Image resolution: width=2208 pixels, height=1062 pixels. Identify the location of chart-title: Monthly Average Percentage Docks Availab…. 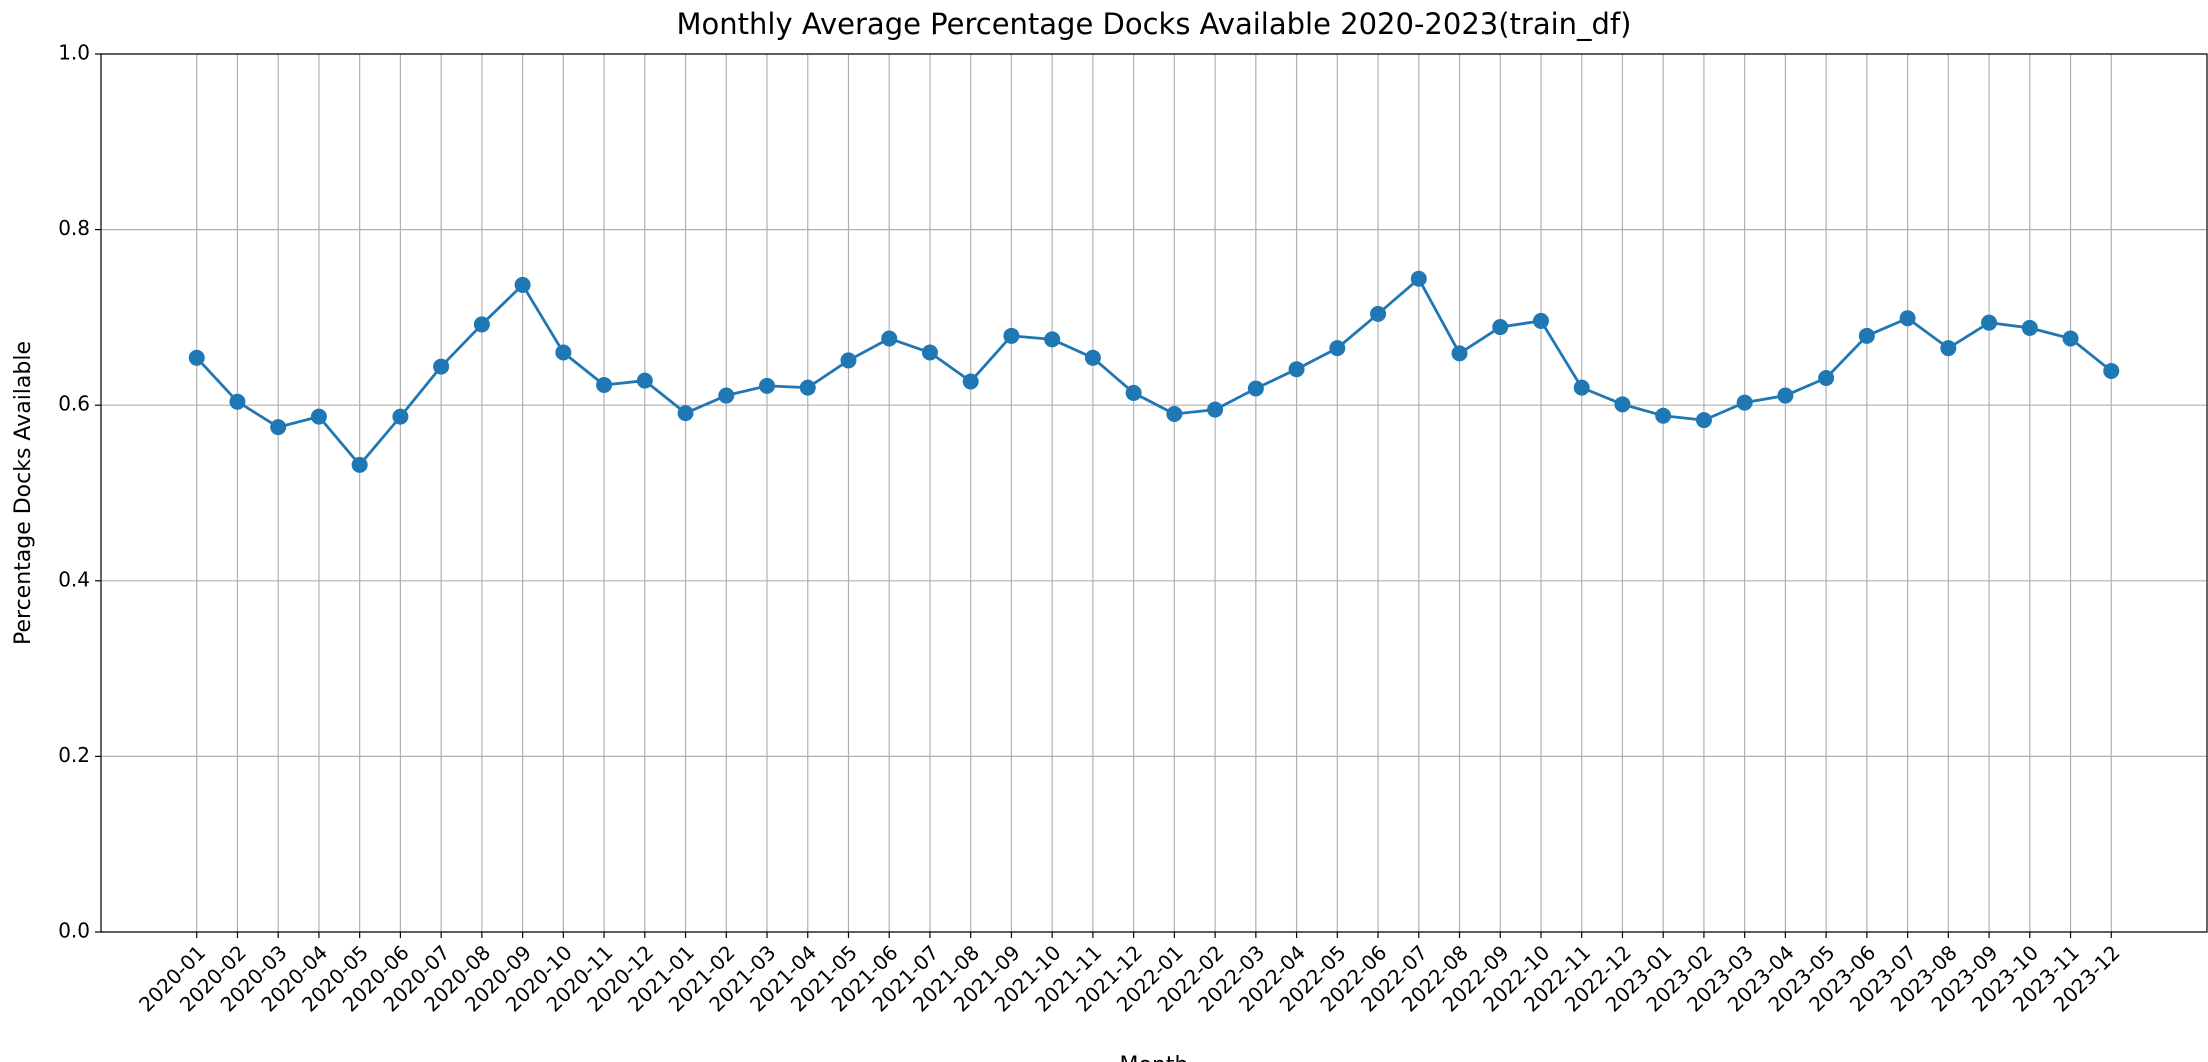
(1154, 24).